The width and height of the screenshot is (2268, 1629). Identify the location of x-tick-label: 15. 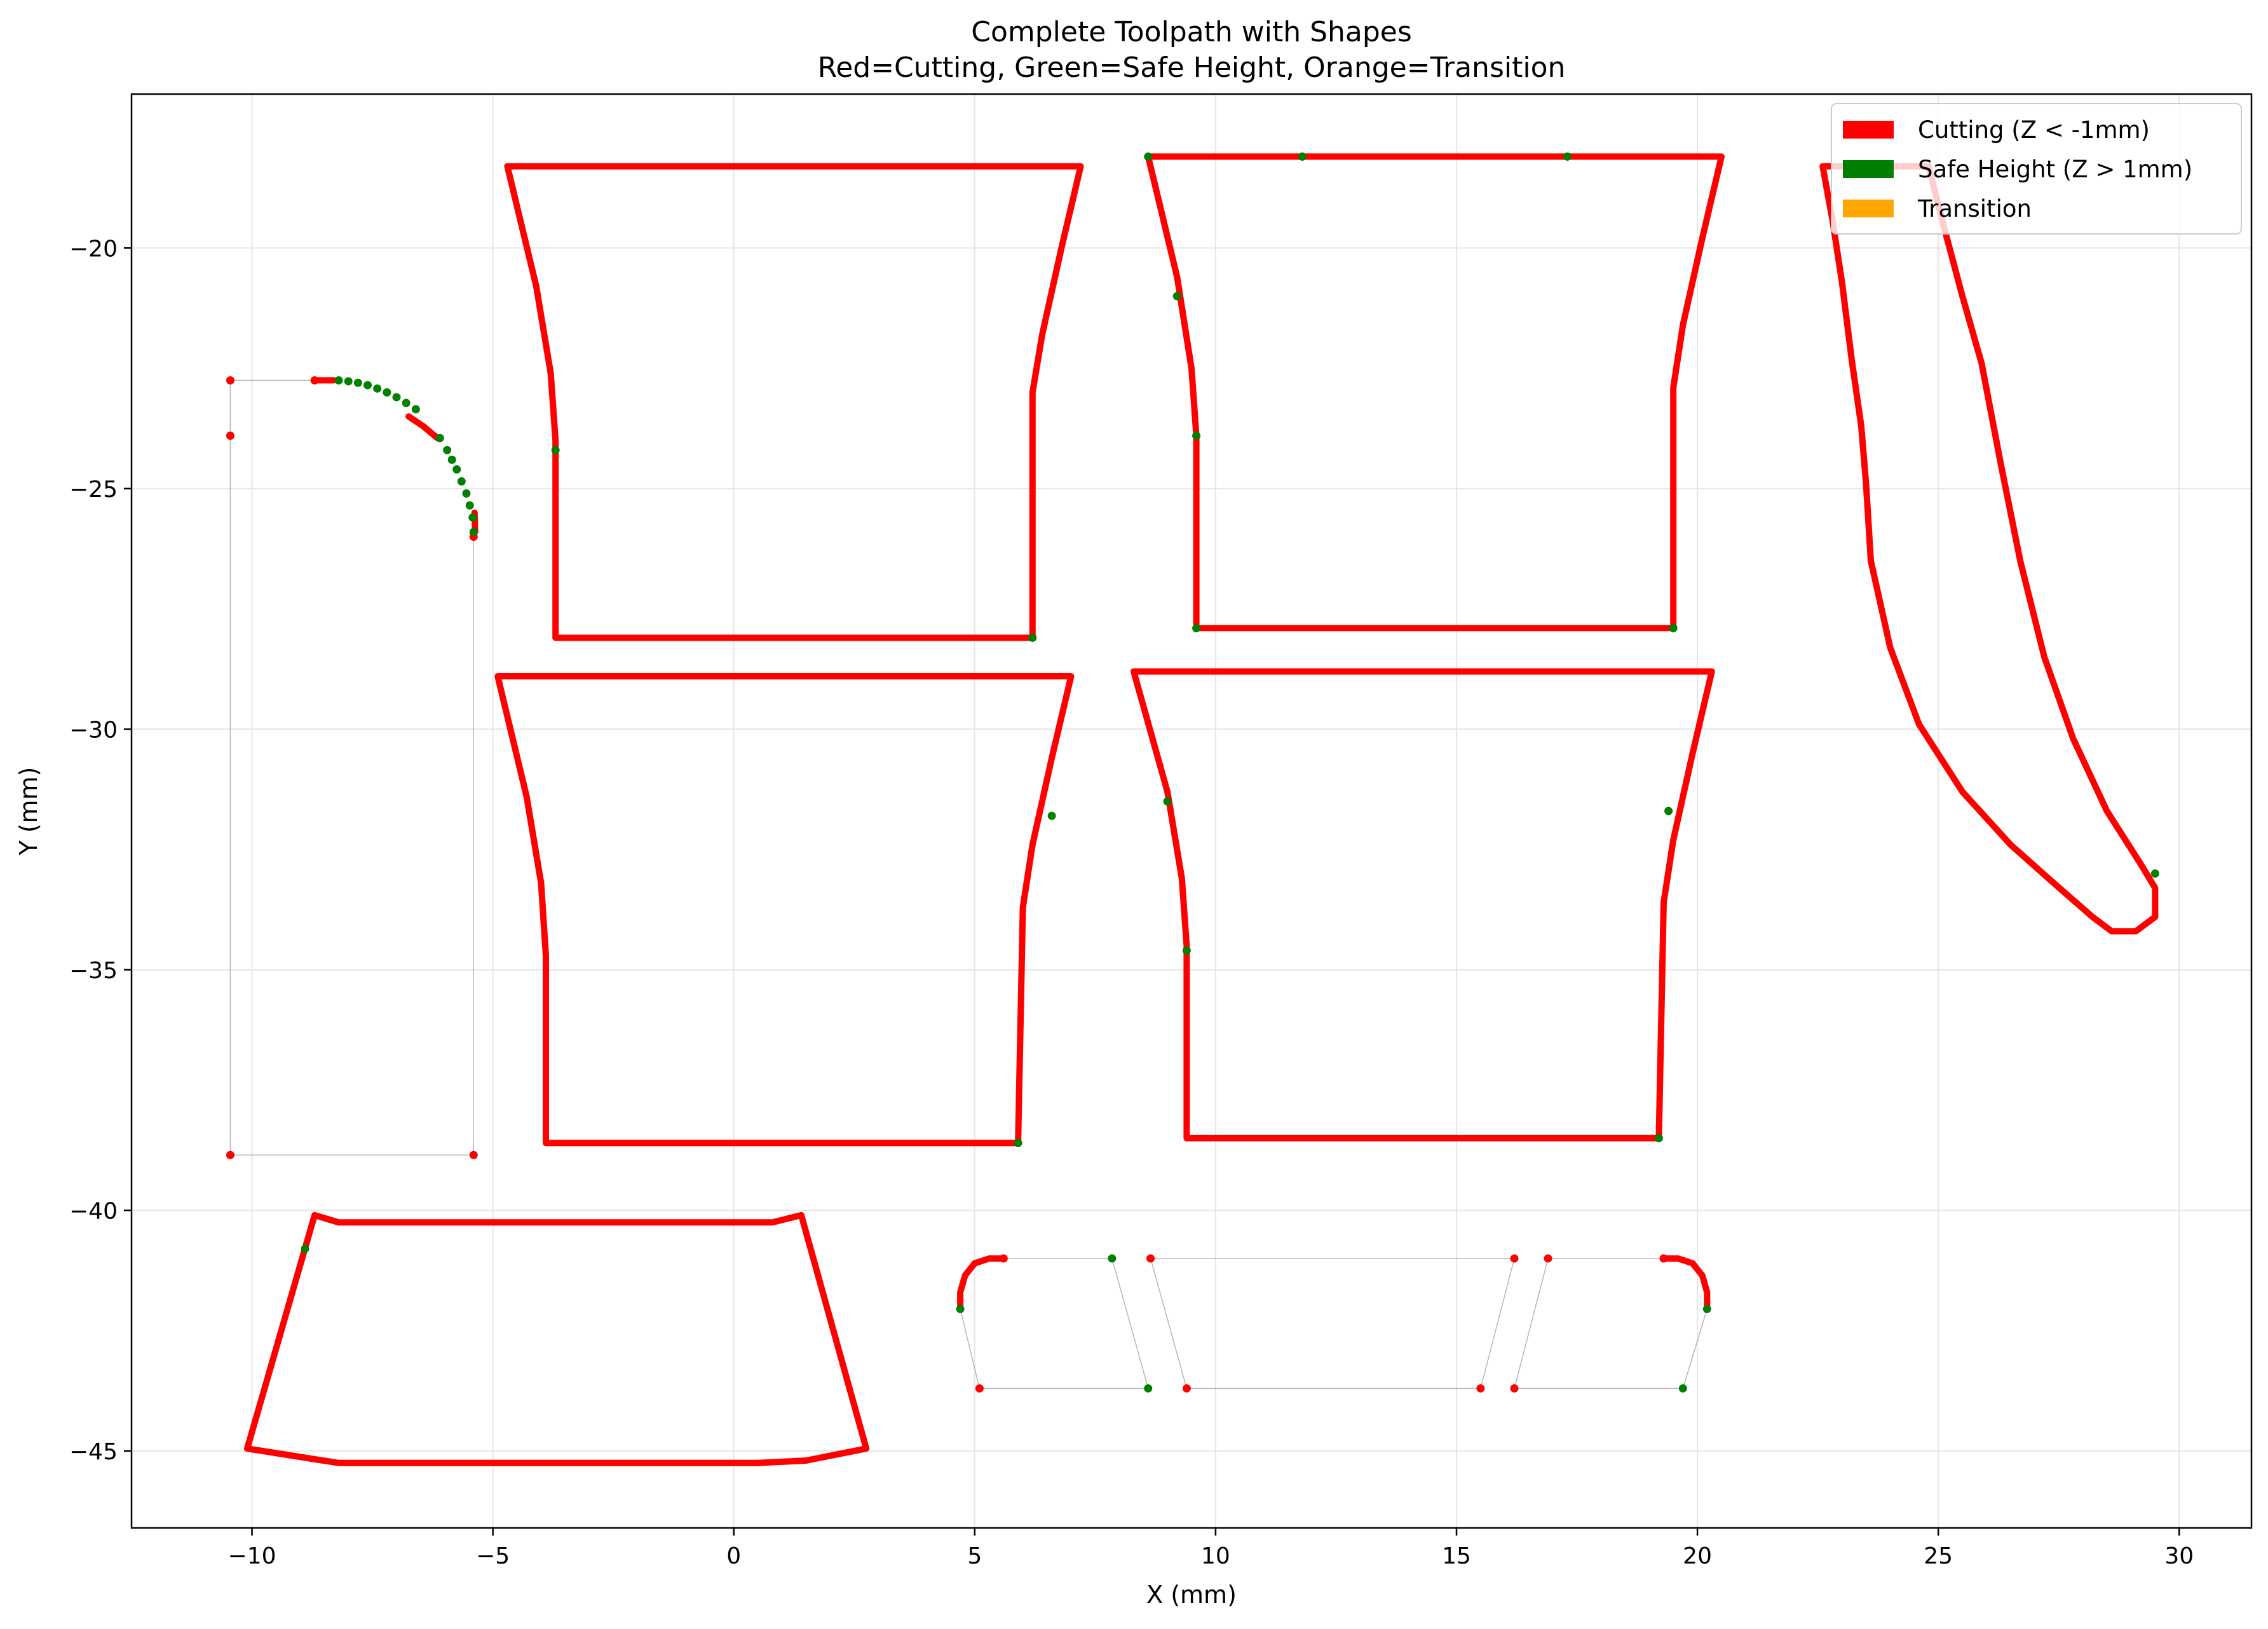
(1456, 1556).